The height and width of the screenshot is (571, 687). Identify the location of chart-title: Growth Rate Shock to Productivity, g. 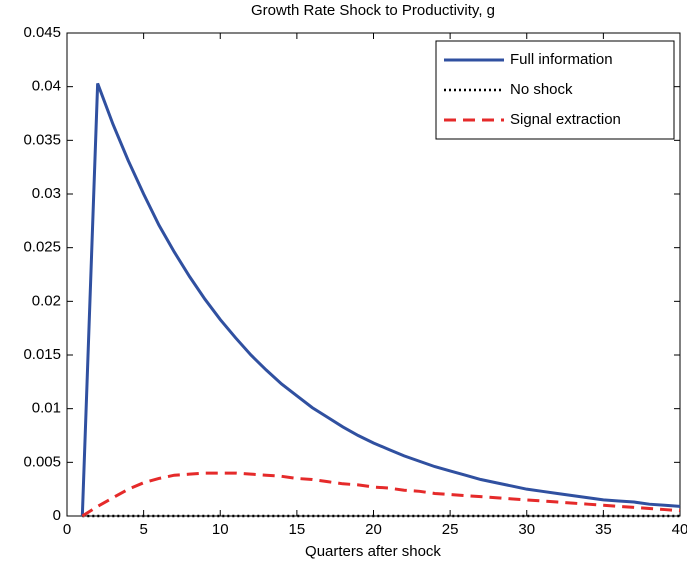
(373, 10).